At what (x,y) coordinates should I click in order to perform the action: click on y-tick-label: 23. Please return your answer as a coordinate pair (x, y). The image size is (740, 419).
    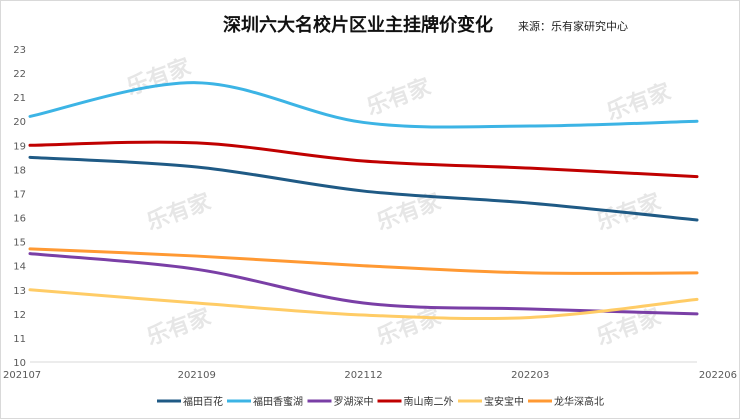
    Looking at the image, I should click on (19, 50).